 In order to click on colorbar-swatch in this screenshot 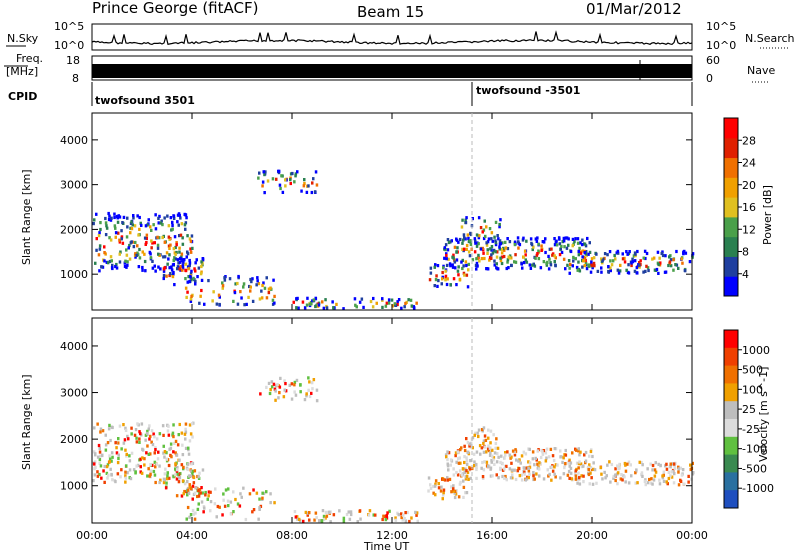, I will do `click(731, 167)`.